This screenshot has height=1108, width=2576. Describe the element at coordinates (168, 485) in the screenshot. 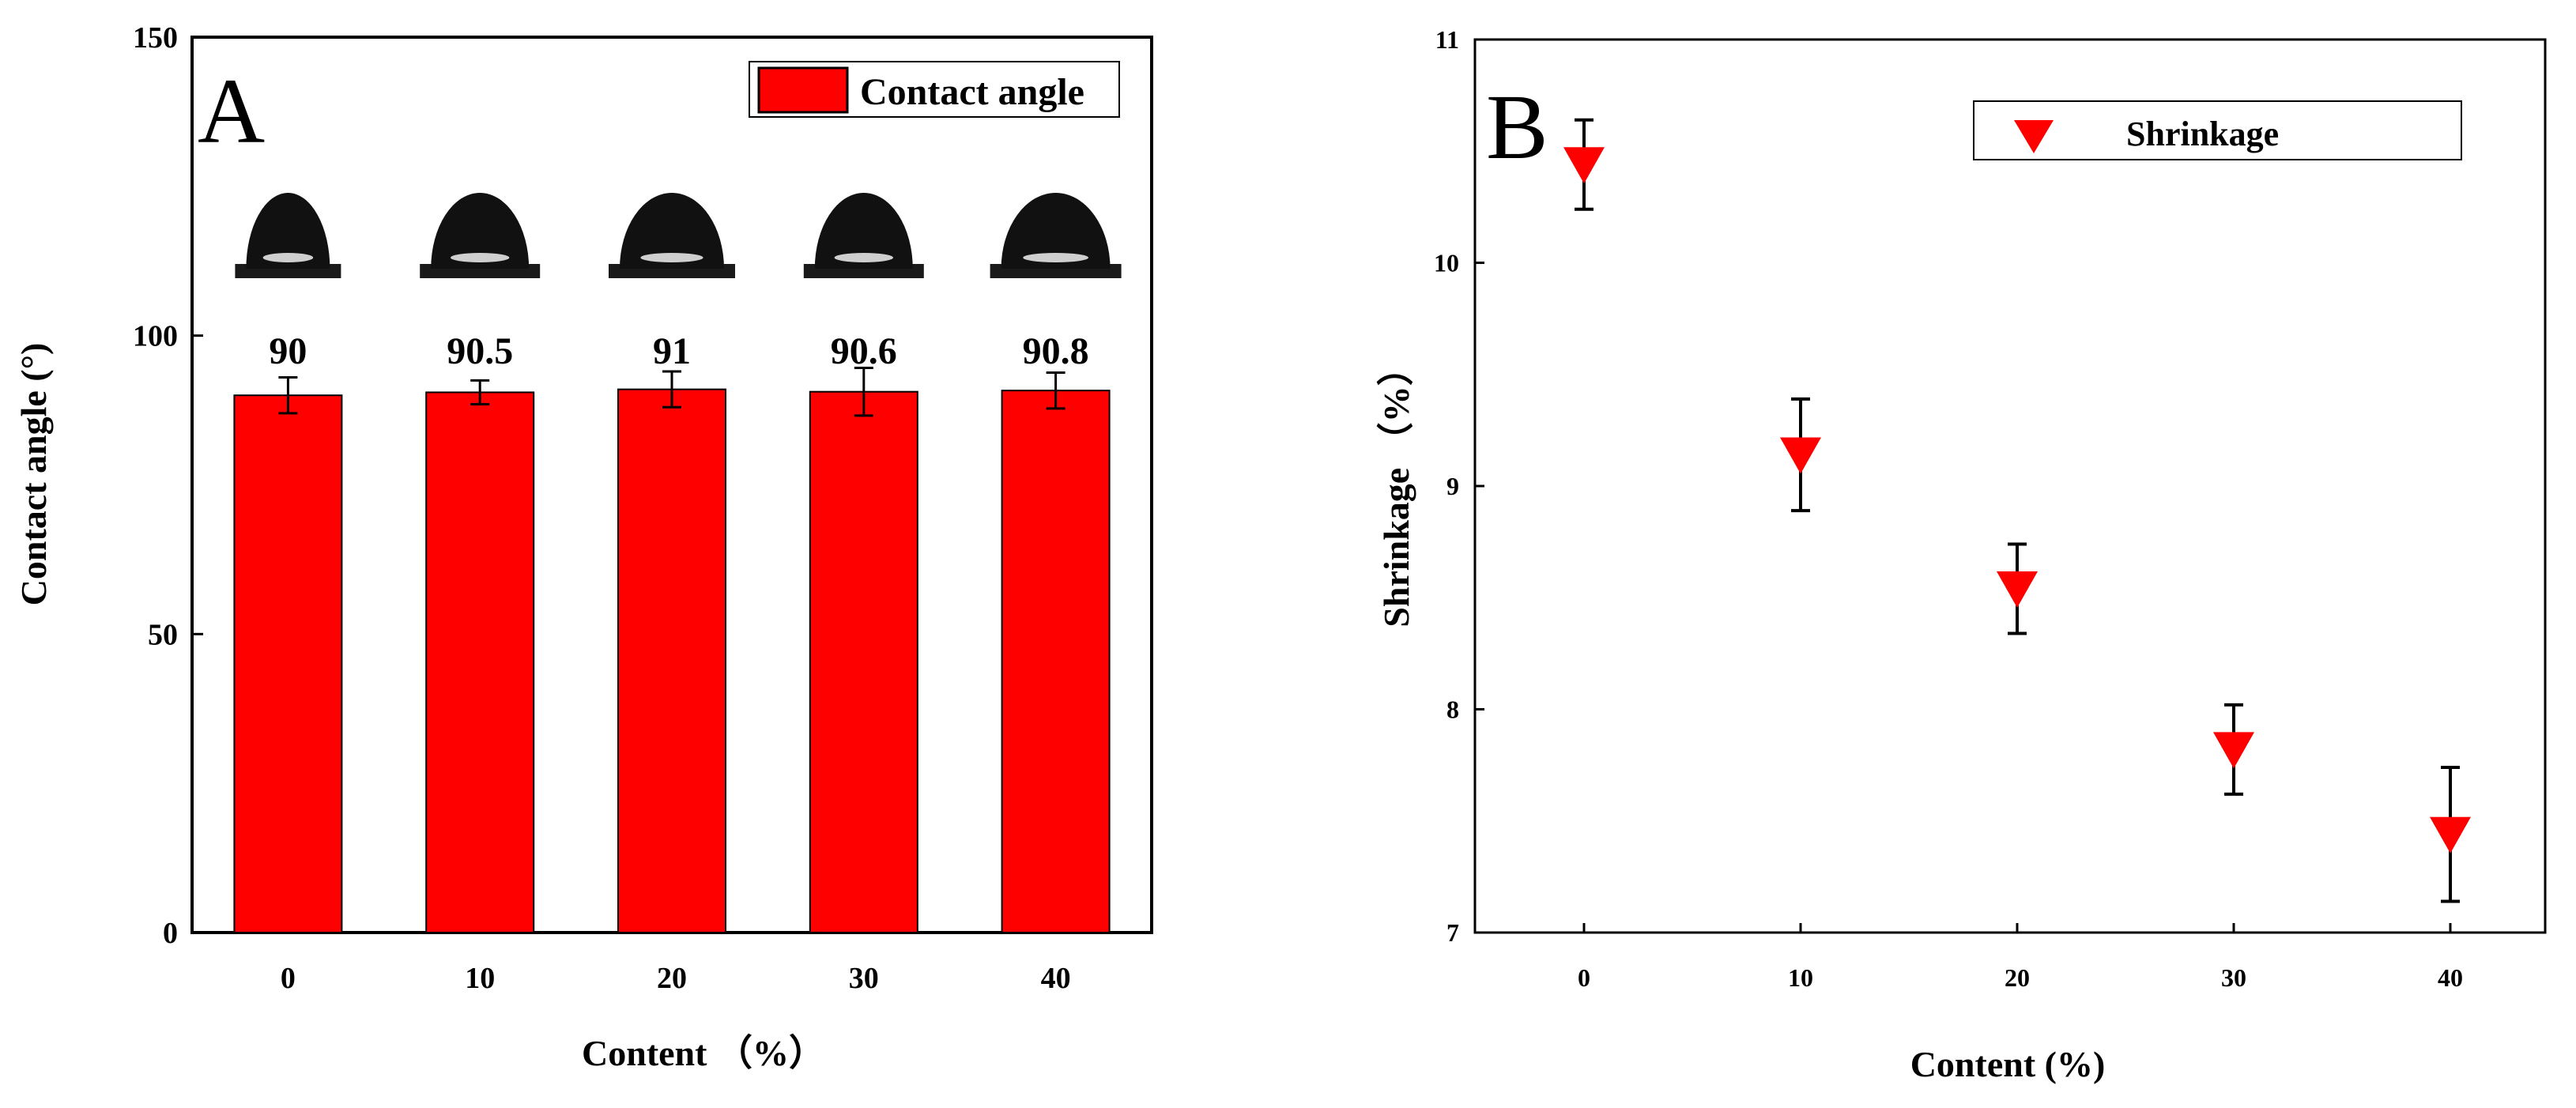

I see `panel-a-y-ticks: 0 50 100 150` at that location.